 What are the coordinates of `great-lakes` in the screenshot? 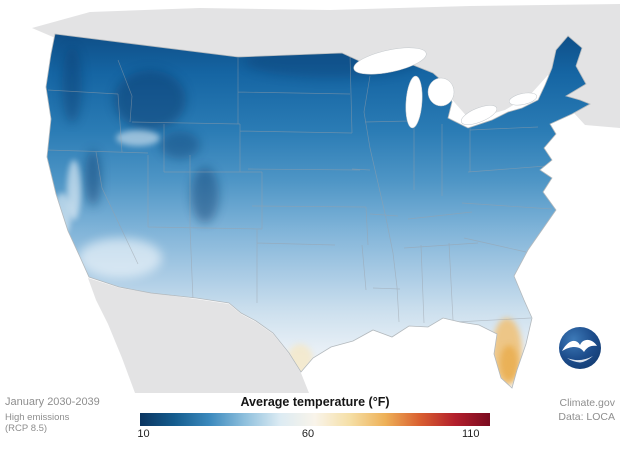 It's located at (445, 88).